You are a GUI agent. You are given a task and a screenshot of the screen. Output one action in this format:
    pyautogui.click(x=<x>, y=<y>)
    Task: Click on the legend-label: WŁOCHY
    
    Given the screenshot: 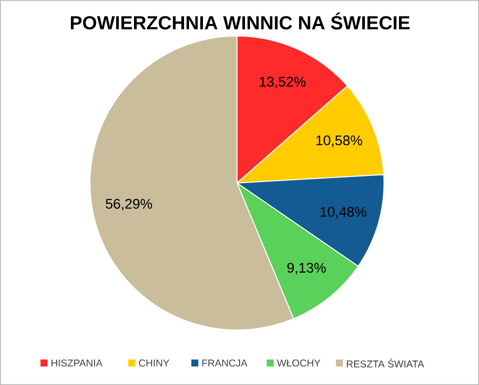 What is the action you would take?
    pyautogui.click(x=298, y=363)
    